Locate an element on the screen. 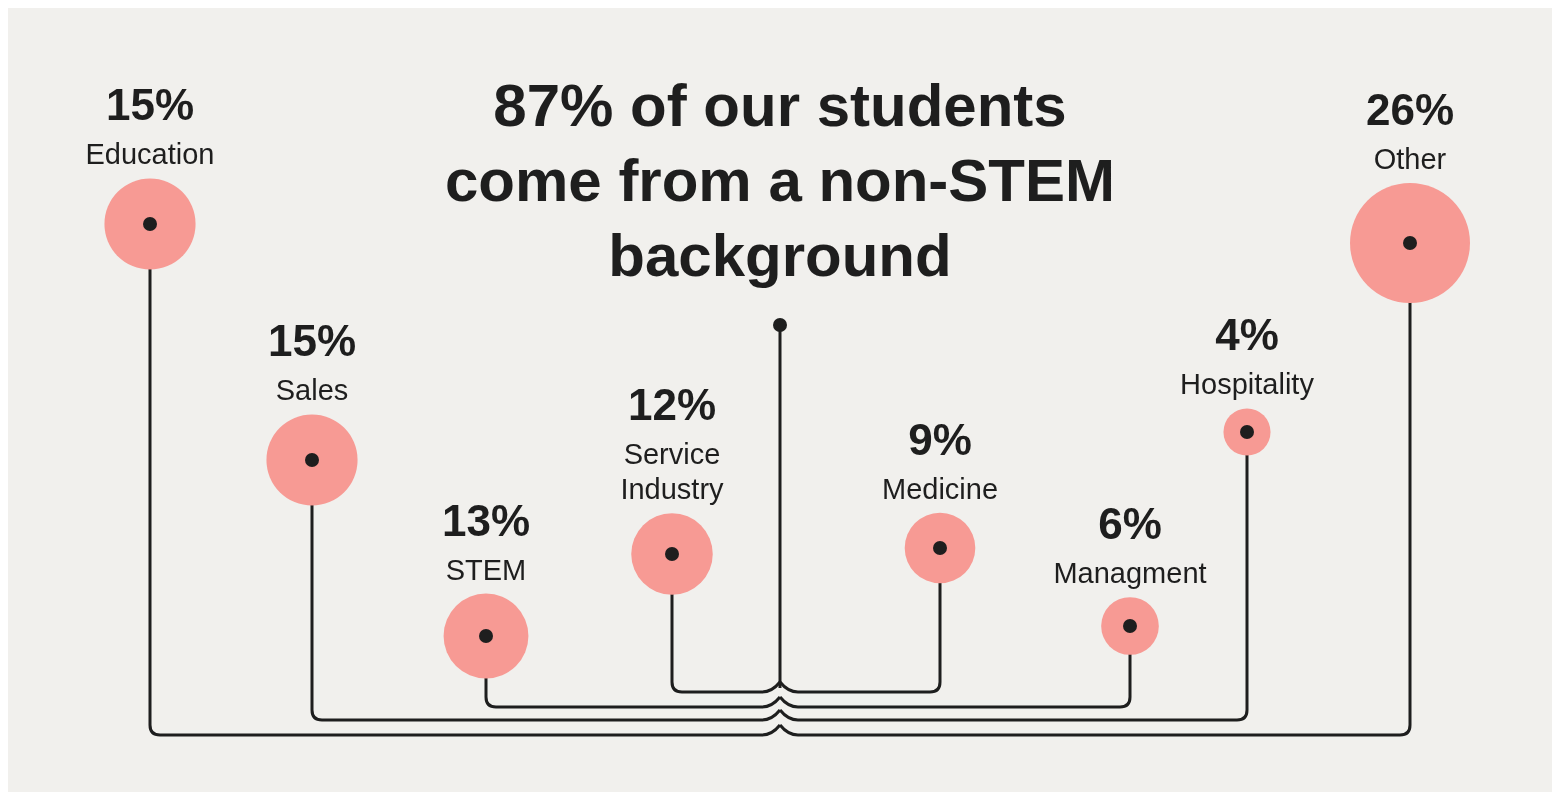  data-label: 6% is located at coordinates (1130, 524).